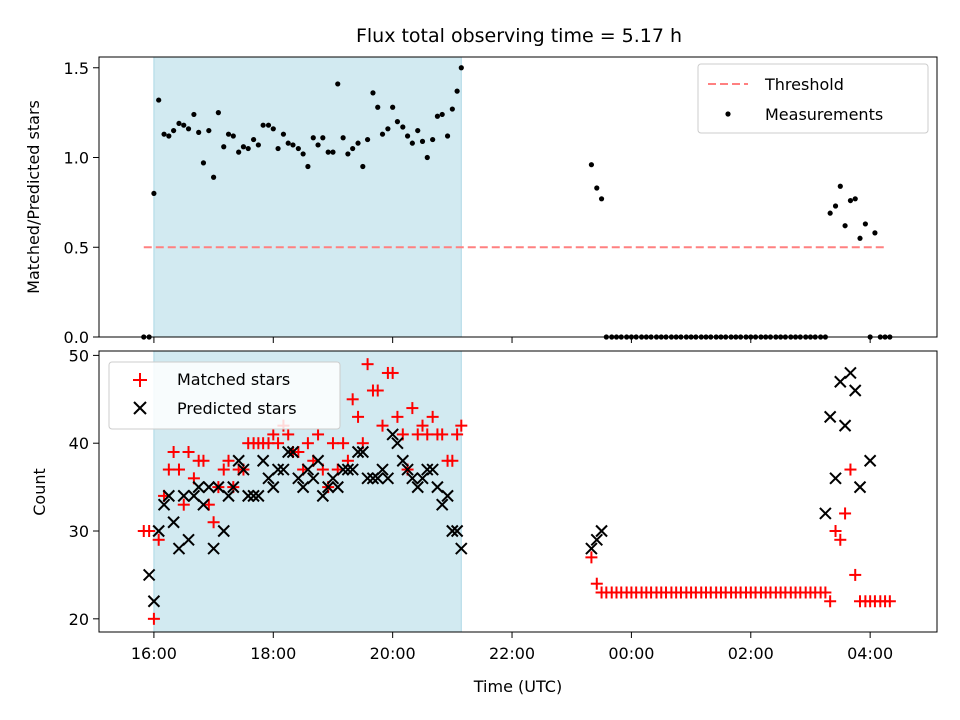 This screenshot has width=960, height=720. What do you see at coordinates (79, 443) in the screenshot?
I see `bottom-y-tick-label: 40` at bounding box center [79, 443].